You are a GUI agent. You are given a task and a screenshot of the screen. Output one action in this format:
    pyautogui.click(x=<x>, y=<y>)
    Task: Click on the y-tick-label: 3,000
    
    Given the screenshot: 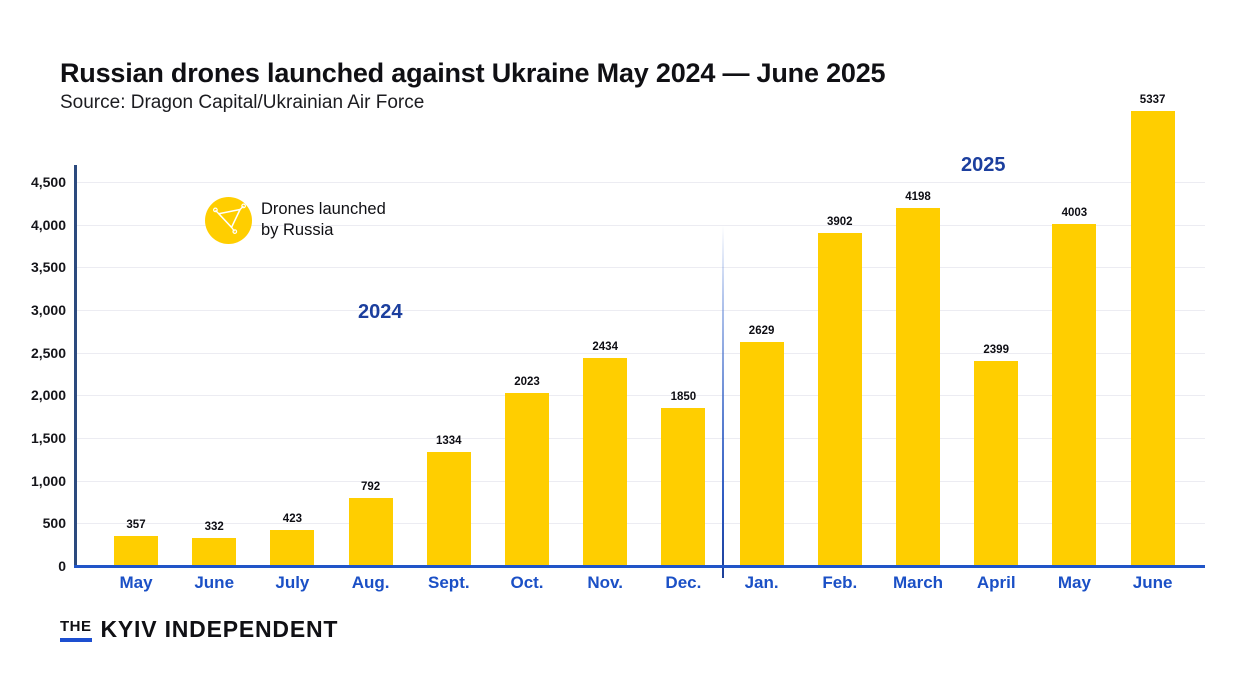 What is the action you would take?
    pyautogui.click(x=48, y=310)
    